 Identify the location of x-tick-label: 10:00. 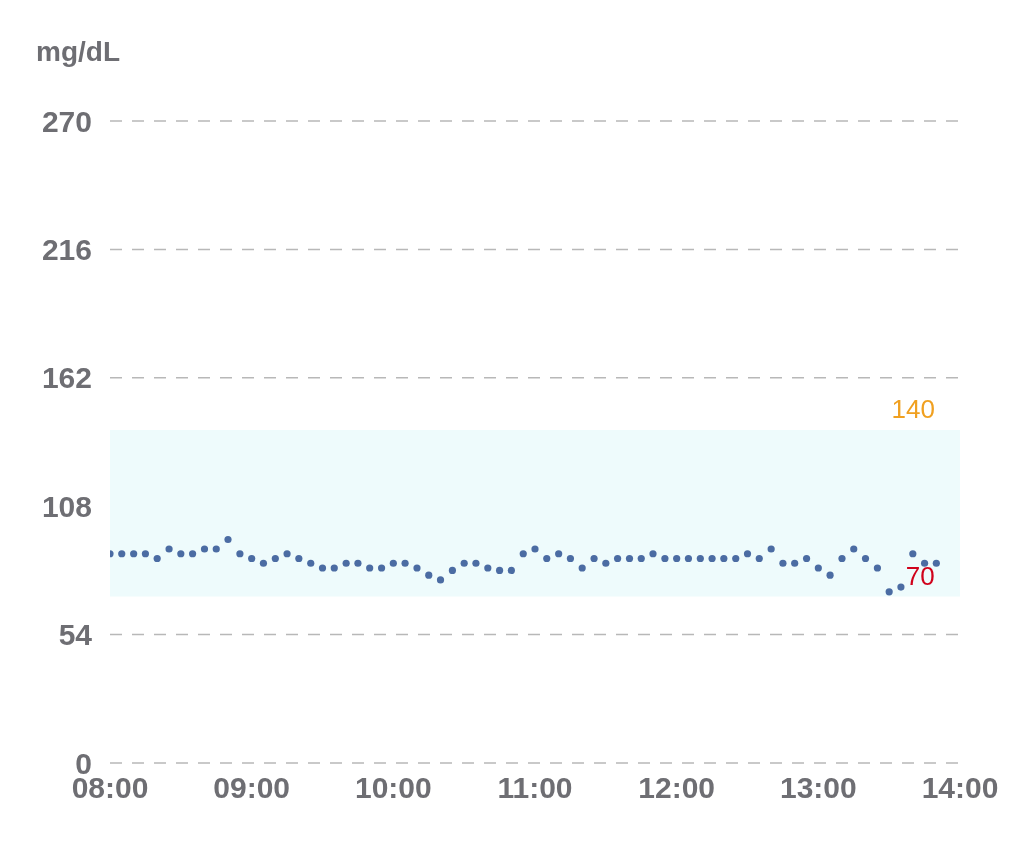
(393, 788).